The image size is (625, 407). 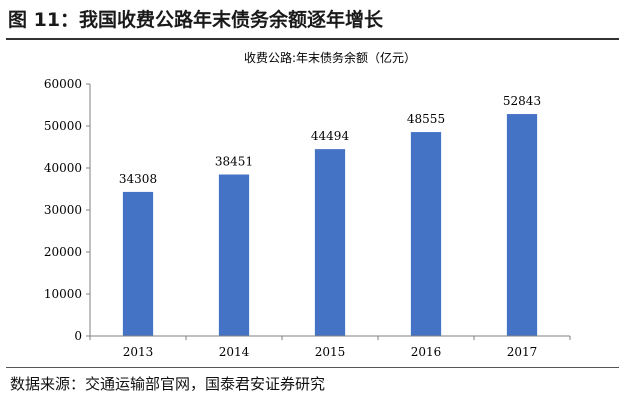 I want to click on x-tick-label: 2014, so click(x=234, y=352).